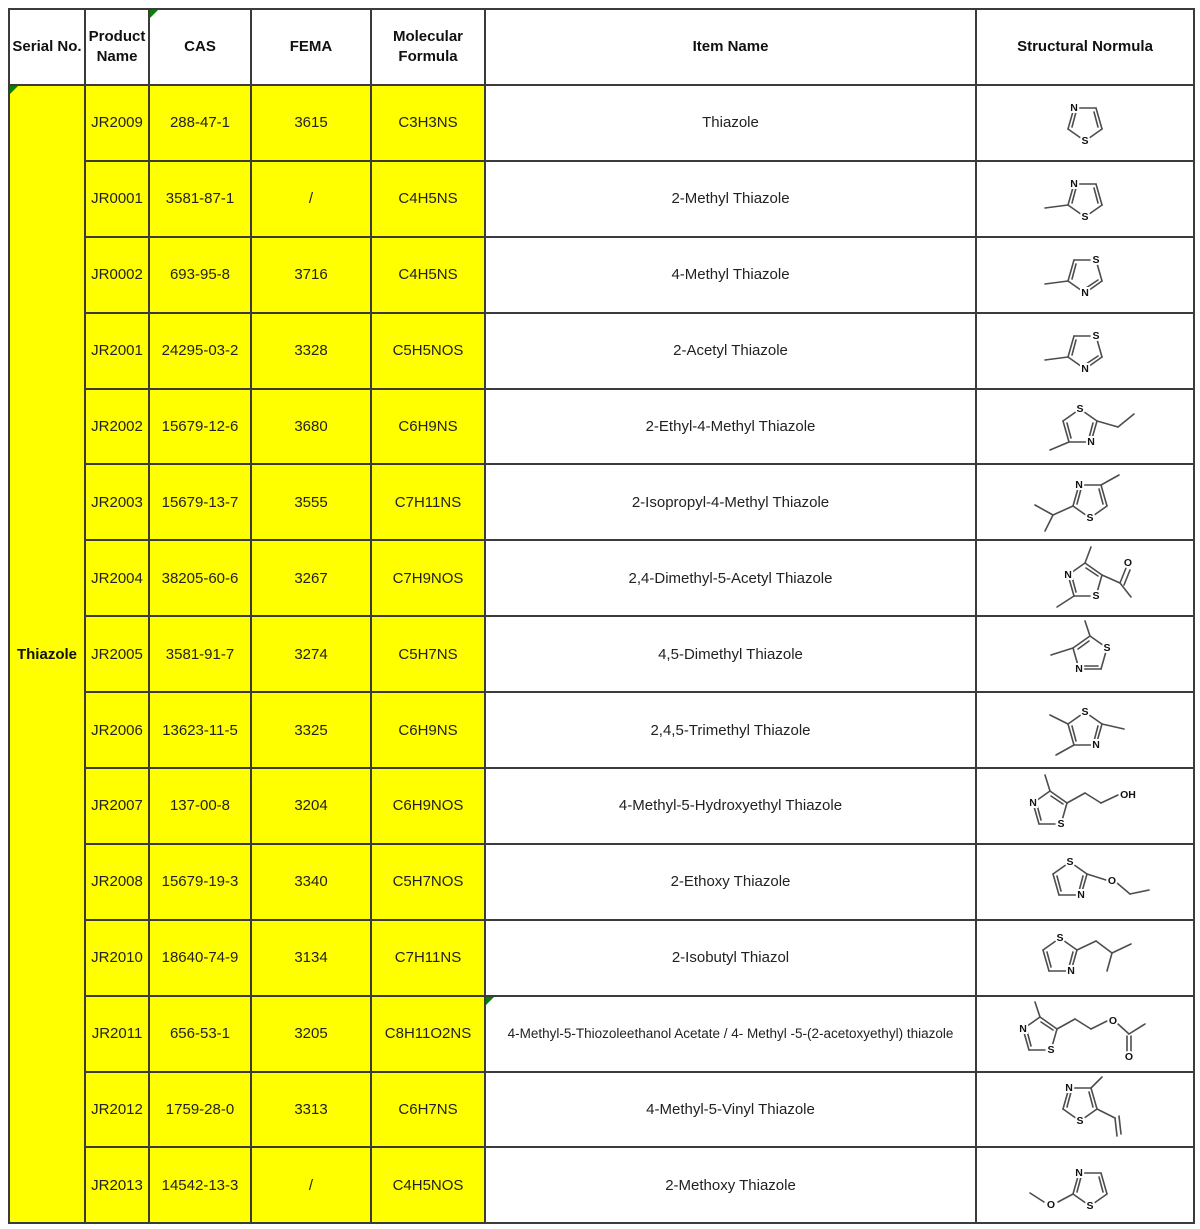  Describe the element at coordinates (428, 502) in the screenshot. I see `cell-molecular-formula: C7H11NS` at that location.